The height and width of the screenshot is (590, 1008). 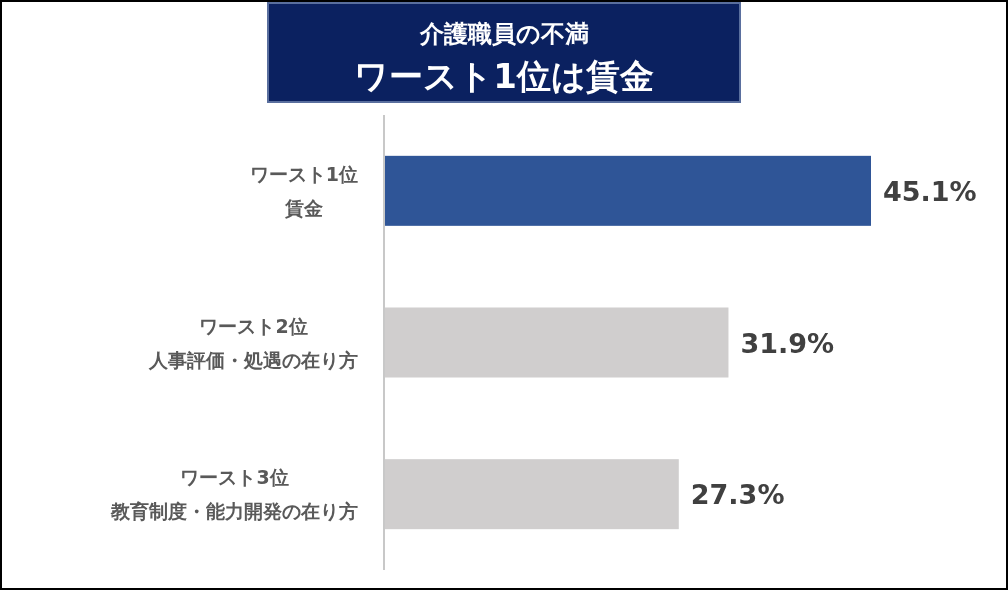 I want to click on data-label: 45.1%, so click(x=930, y=191).